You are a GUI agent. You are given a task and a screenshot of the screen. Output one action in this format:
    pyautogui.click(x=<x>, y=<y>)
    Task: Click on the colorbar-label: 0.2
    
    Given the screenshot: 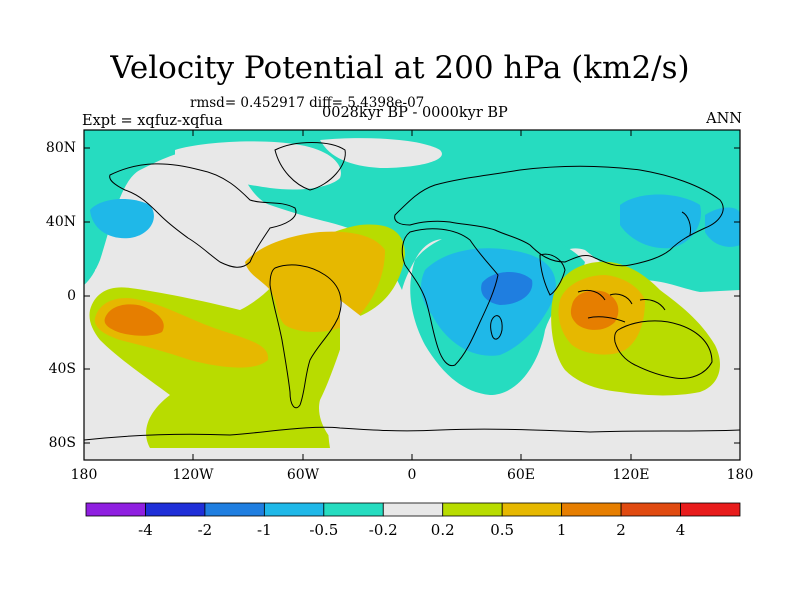 What is the action you would take?
    pyautogui.click(x=442, y=530)
    